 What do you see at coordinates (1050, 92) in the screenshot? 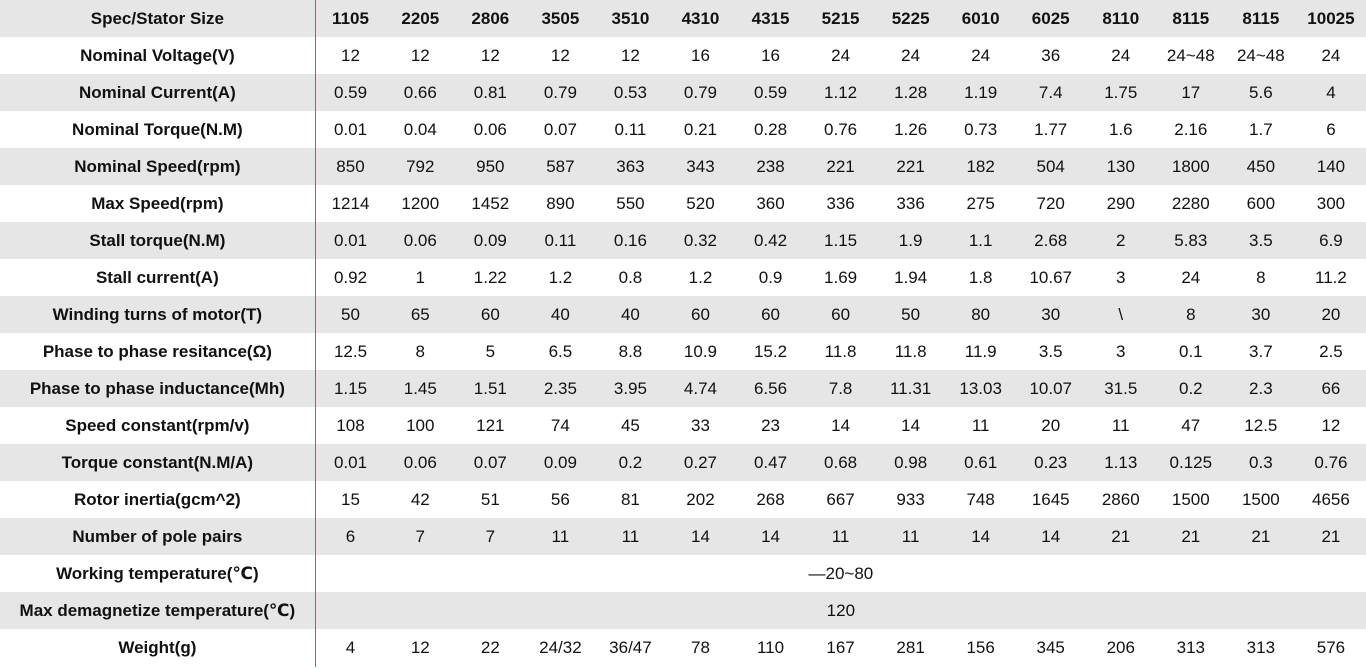
I see `value-cell: 7.4` at bounding box center [1050, 92].